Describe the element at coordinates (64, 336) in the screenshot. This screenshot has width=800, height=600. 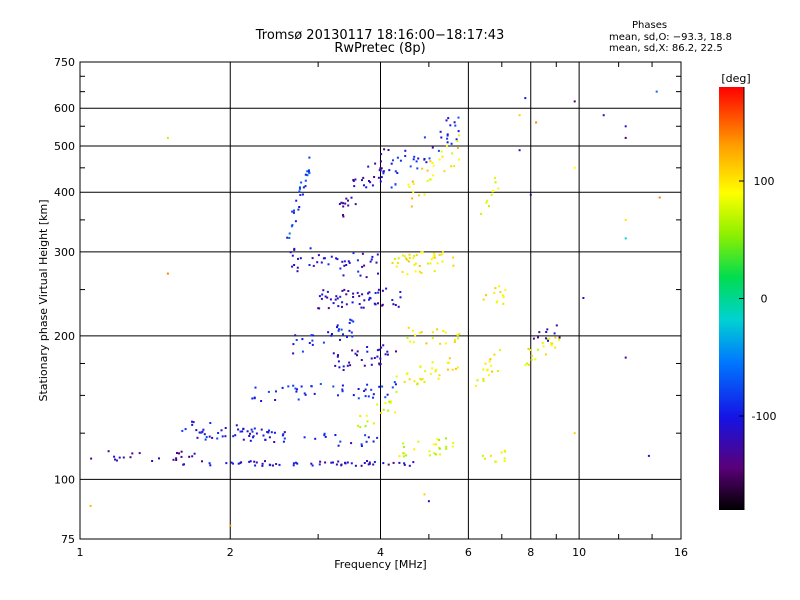
I see `y-tick-label: 200` at that location.